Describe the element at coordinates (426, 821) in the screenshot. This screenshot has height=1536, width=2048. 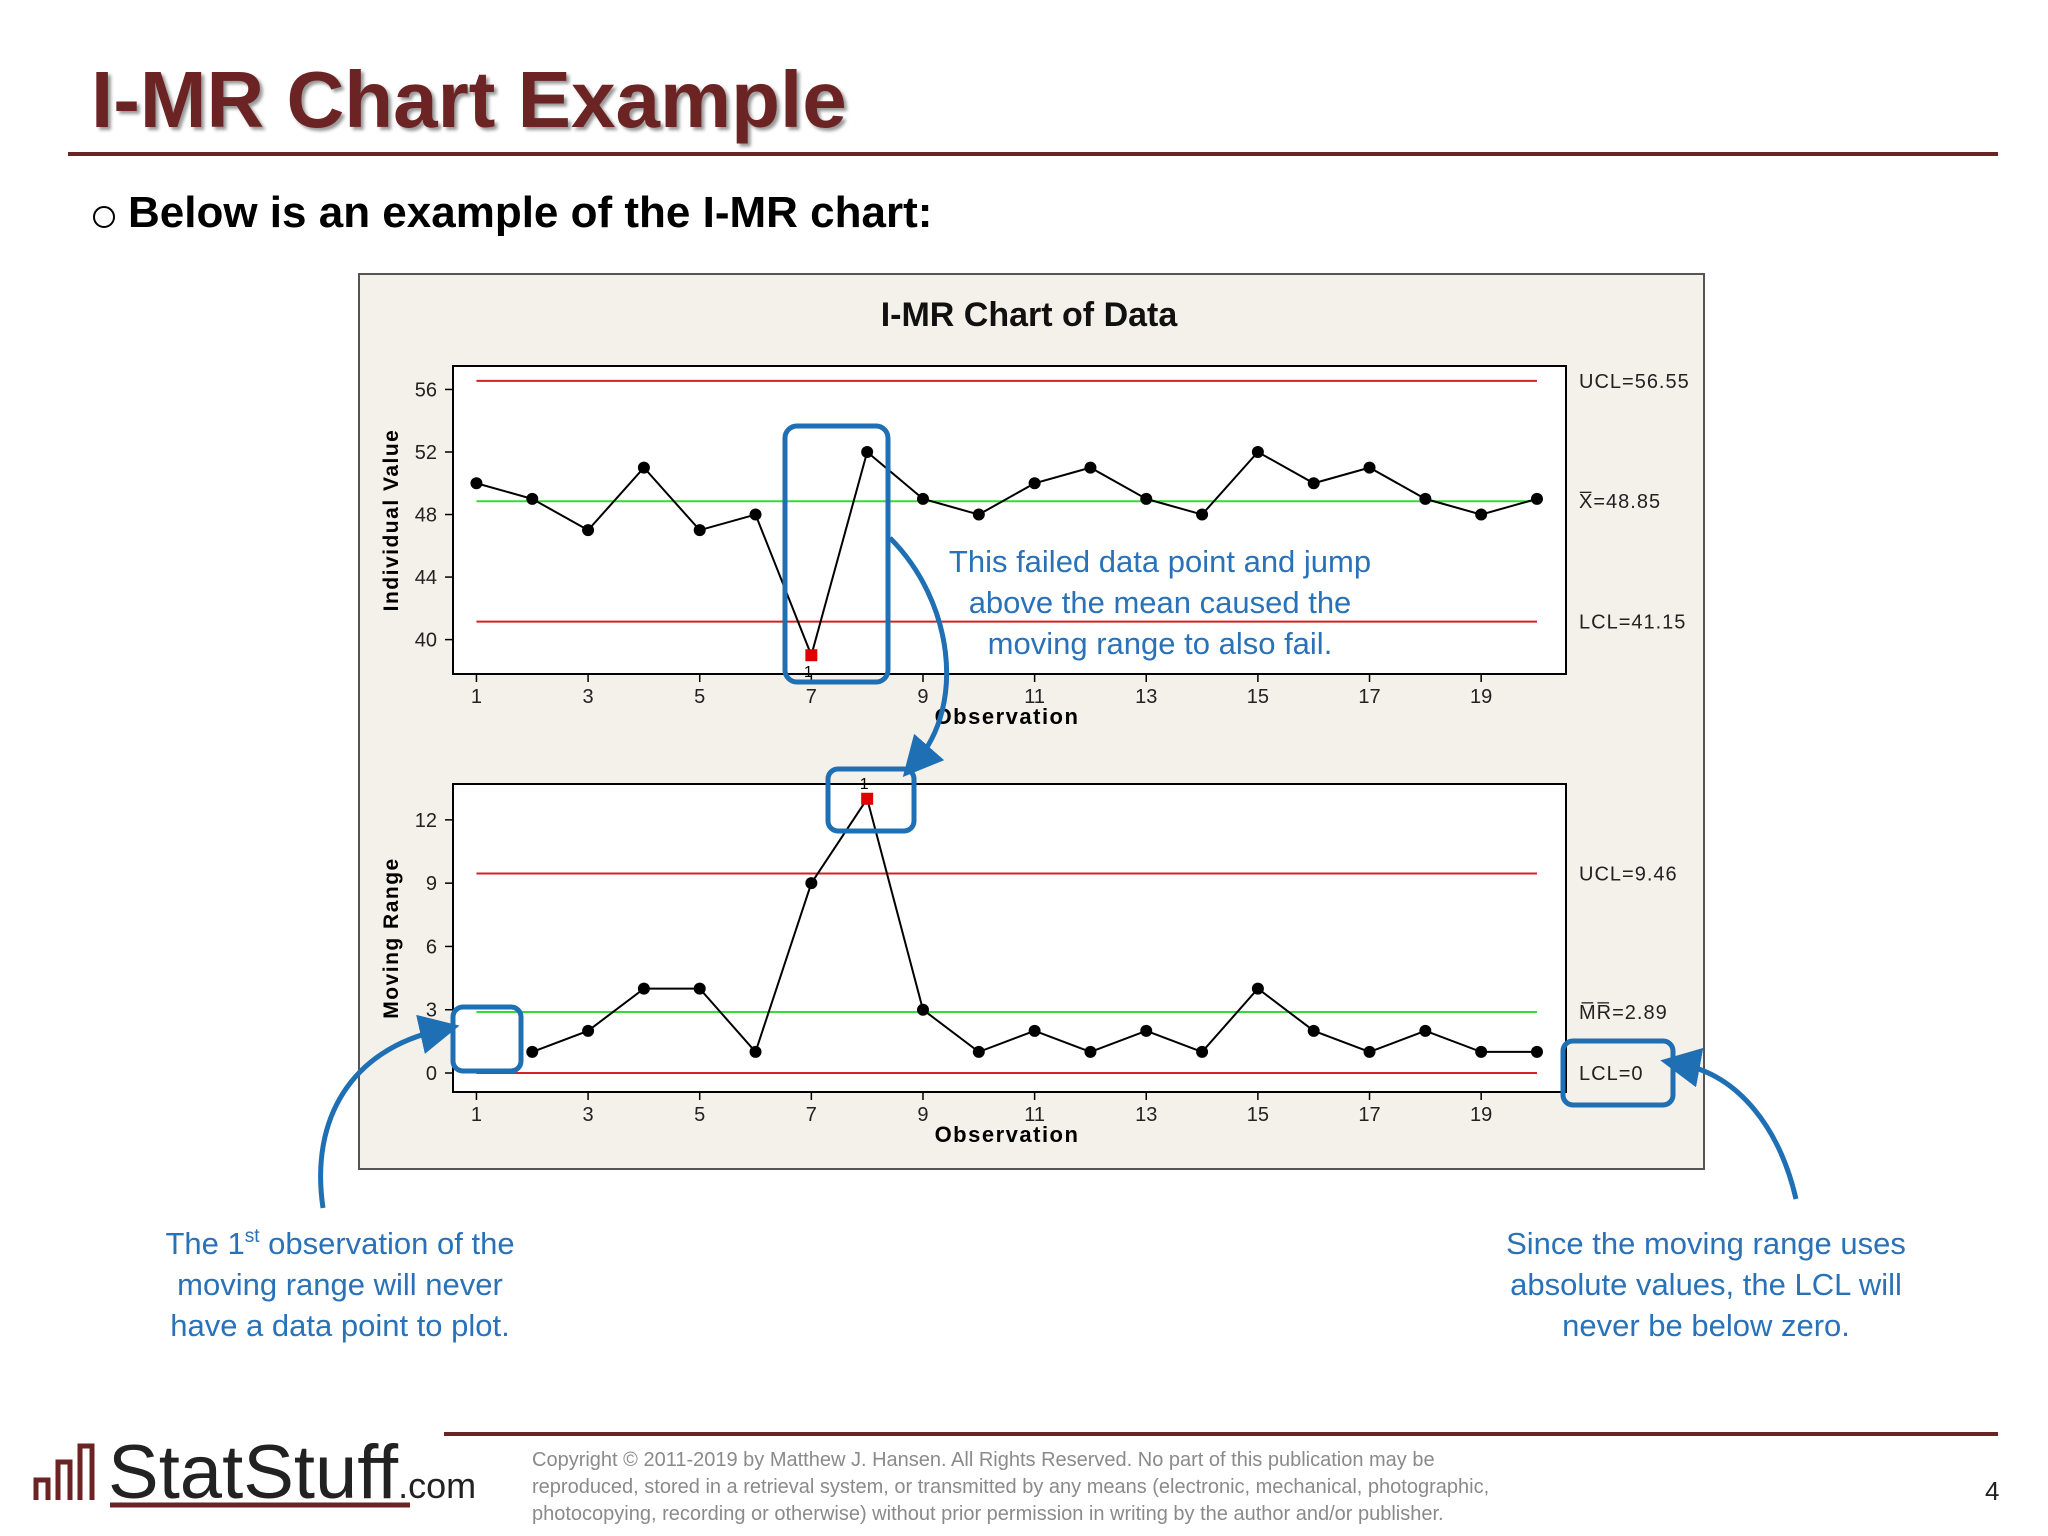
I see `y-tick-label: 12` at that location.